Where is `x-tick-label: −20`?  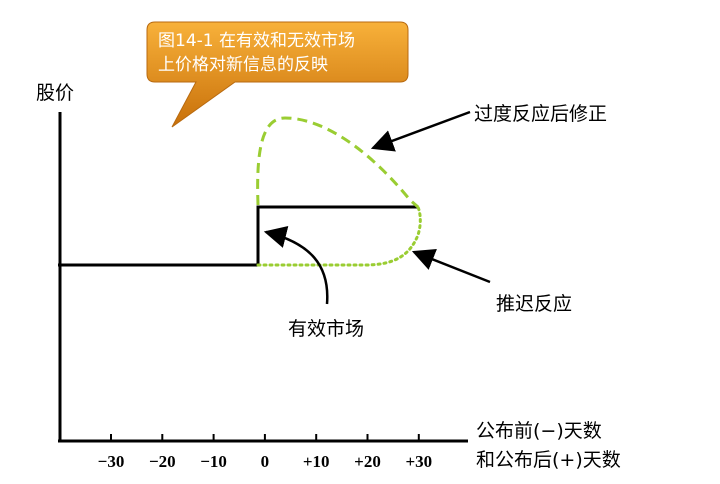
x-tick-label: −20 is located at coordinates (162, 461).